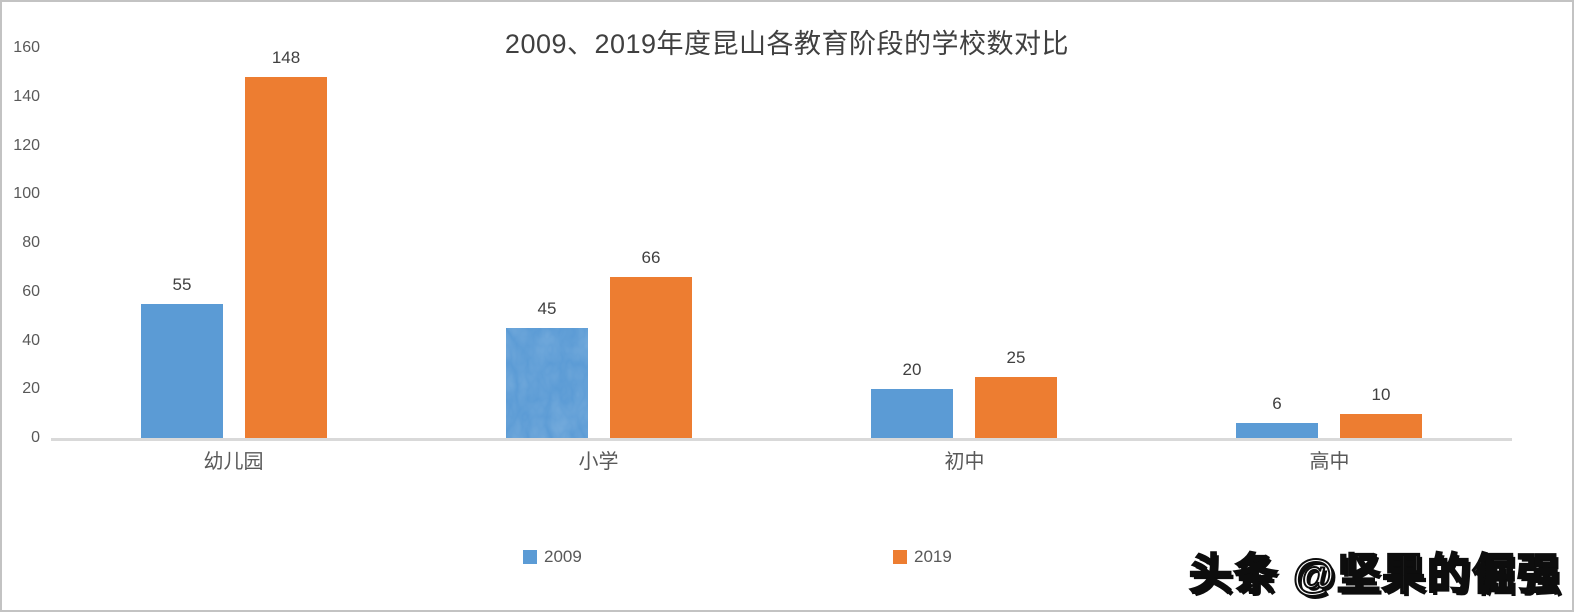 This screenshot has width=1574, height=612. I want to click on bar-2019-幼儿园, so click(286, 257).